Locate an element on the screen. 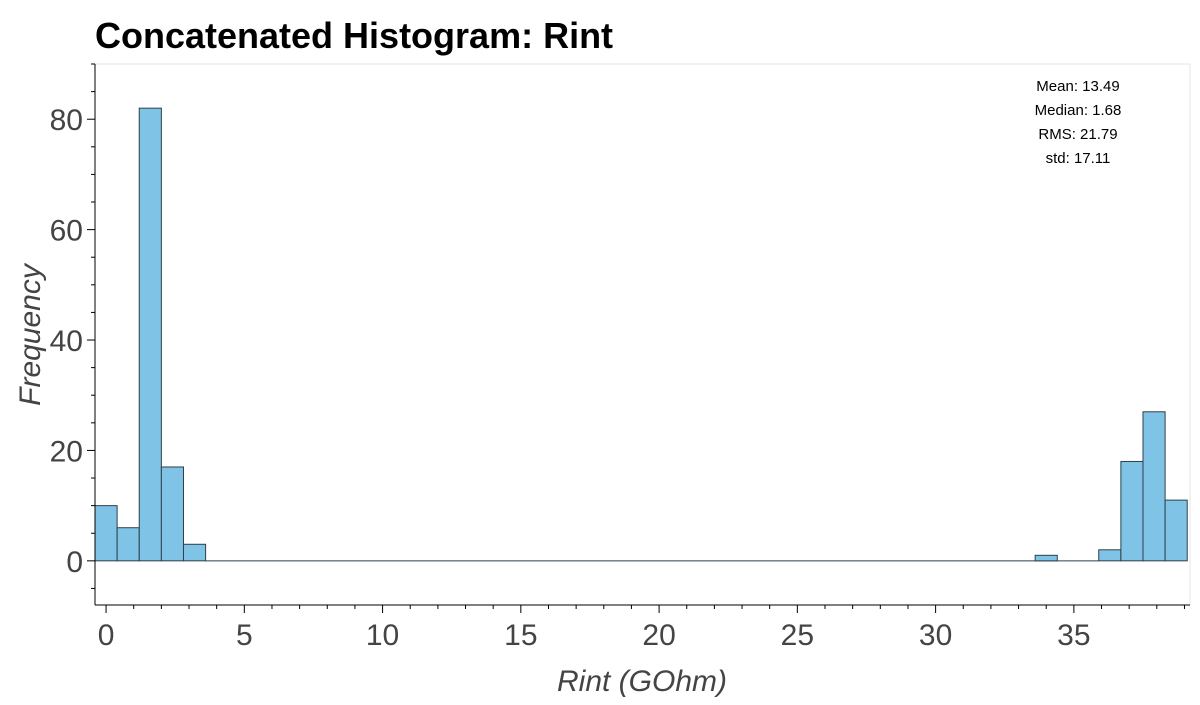  y-tick-label: 80 is located at coordinates (66, 120).